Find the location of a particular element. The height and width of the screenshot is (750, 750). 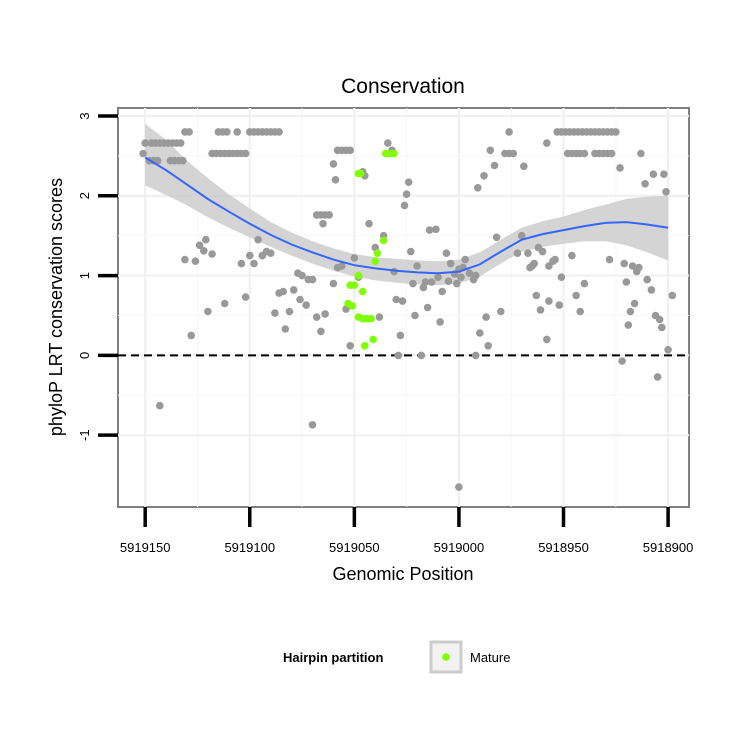

y-axis: -1 0 1 2 3 is located at coordinates (97, 276).